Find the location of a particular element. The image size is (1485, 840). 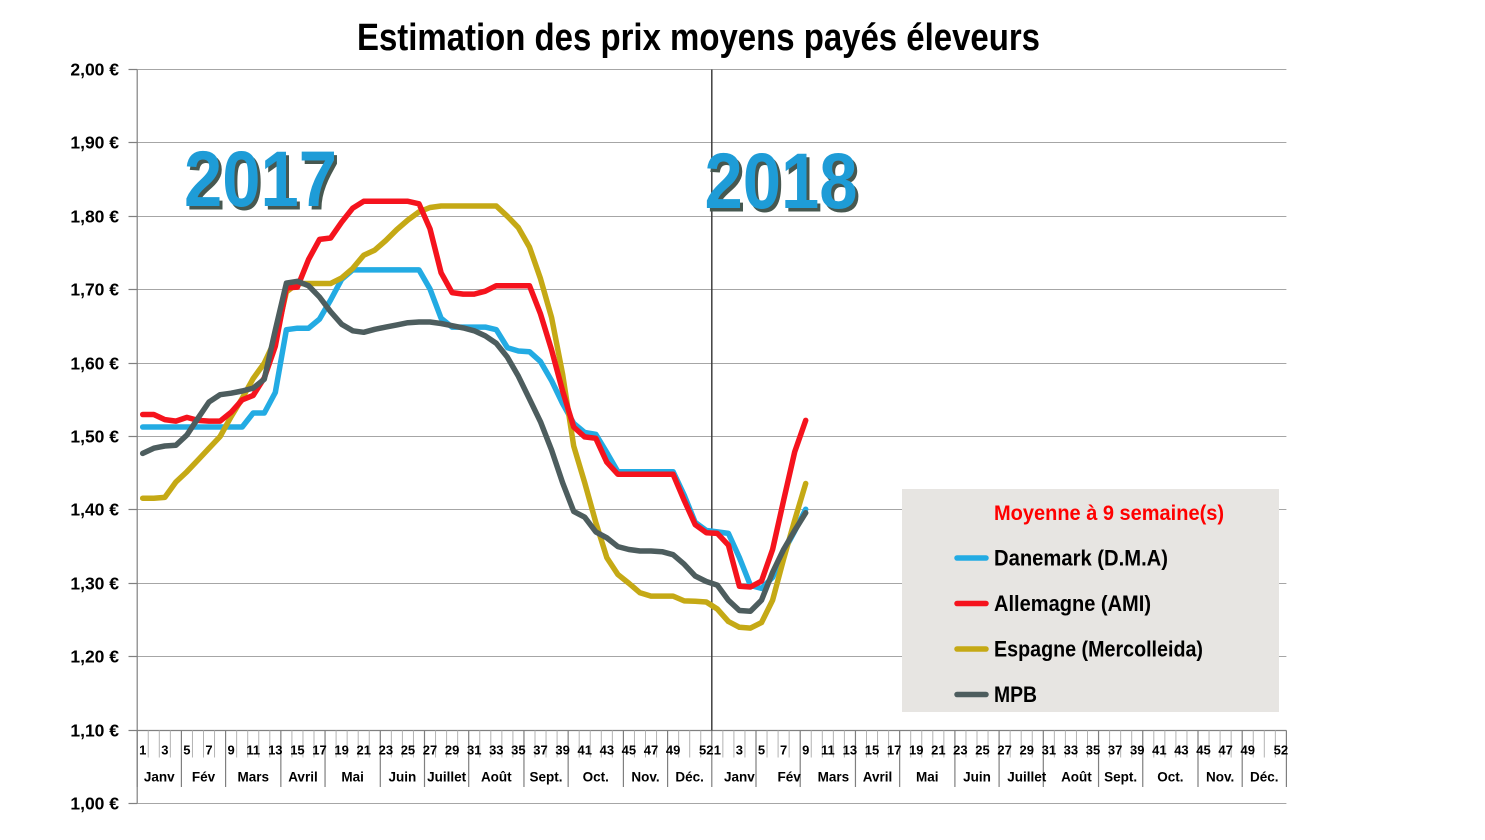

svg-text: 1,80 € is located at coordinates (94, 217).